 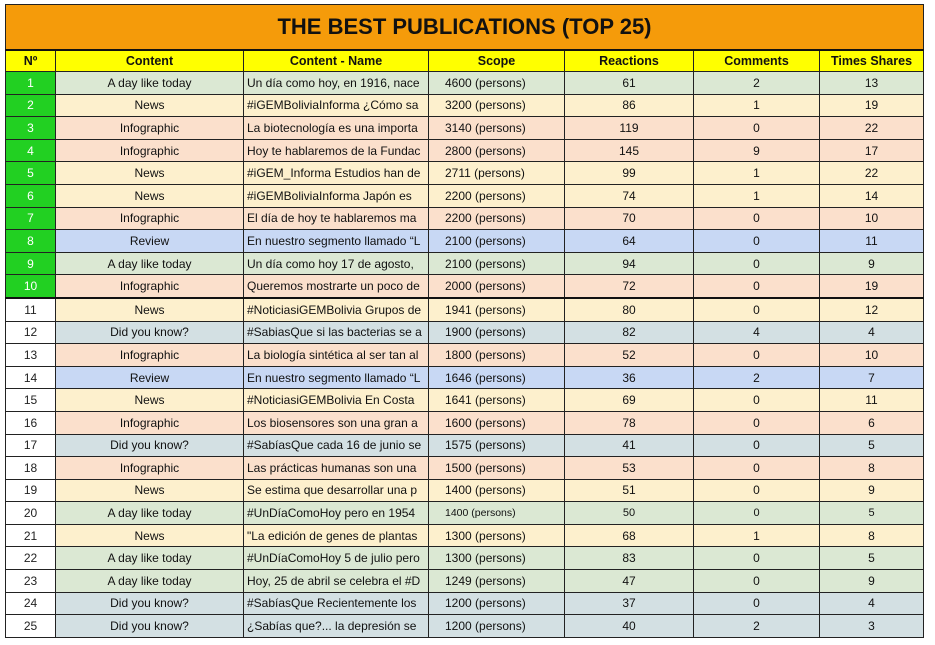 What do you see at coordinates (496, 83) in the screenshot?
I see `cell-scope: 4600 (persons)` at bounding box center [496, 83].